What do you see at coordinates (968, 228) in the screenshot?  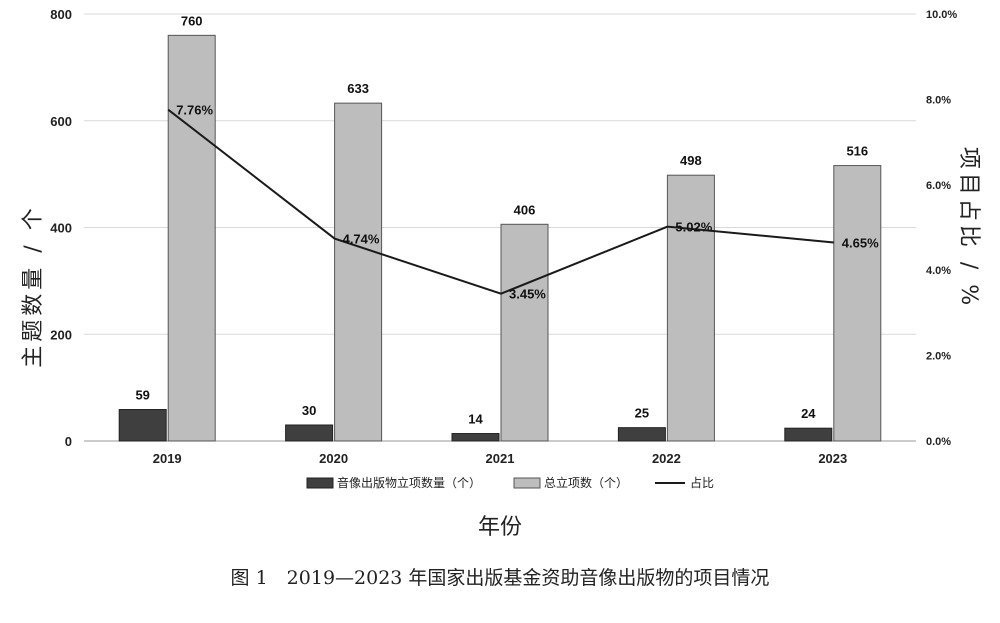 I see `y-axis-title-right: 项目占比 / %` at bounding box center [968, 228].